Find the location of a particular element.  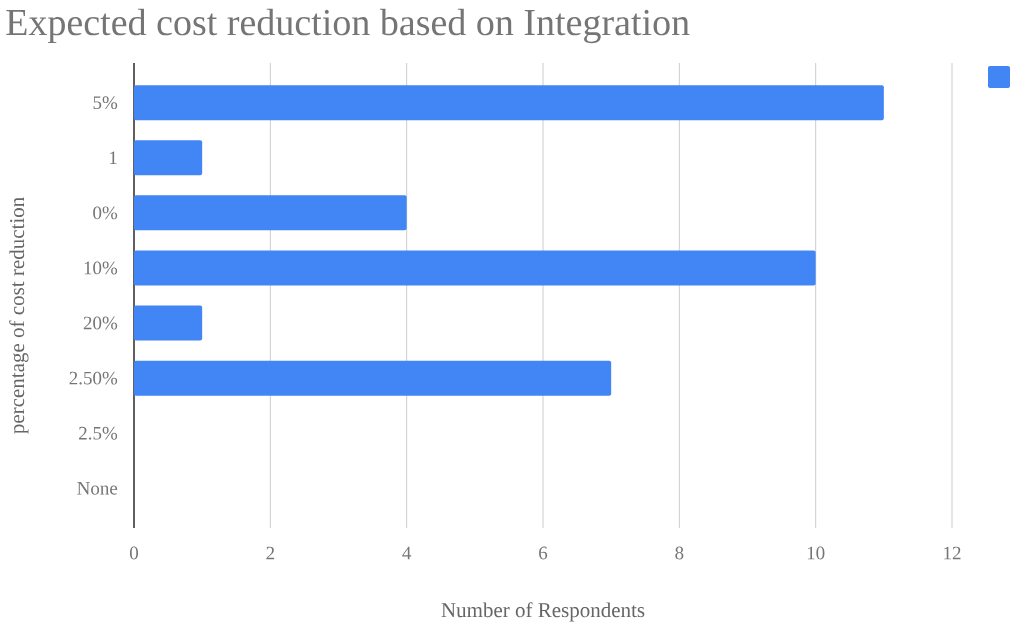

x-tick-label: 6 is located at coordinates (543, 553).